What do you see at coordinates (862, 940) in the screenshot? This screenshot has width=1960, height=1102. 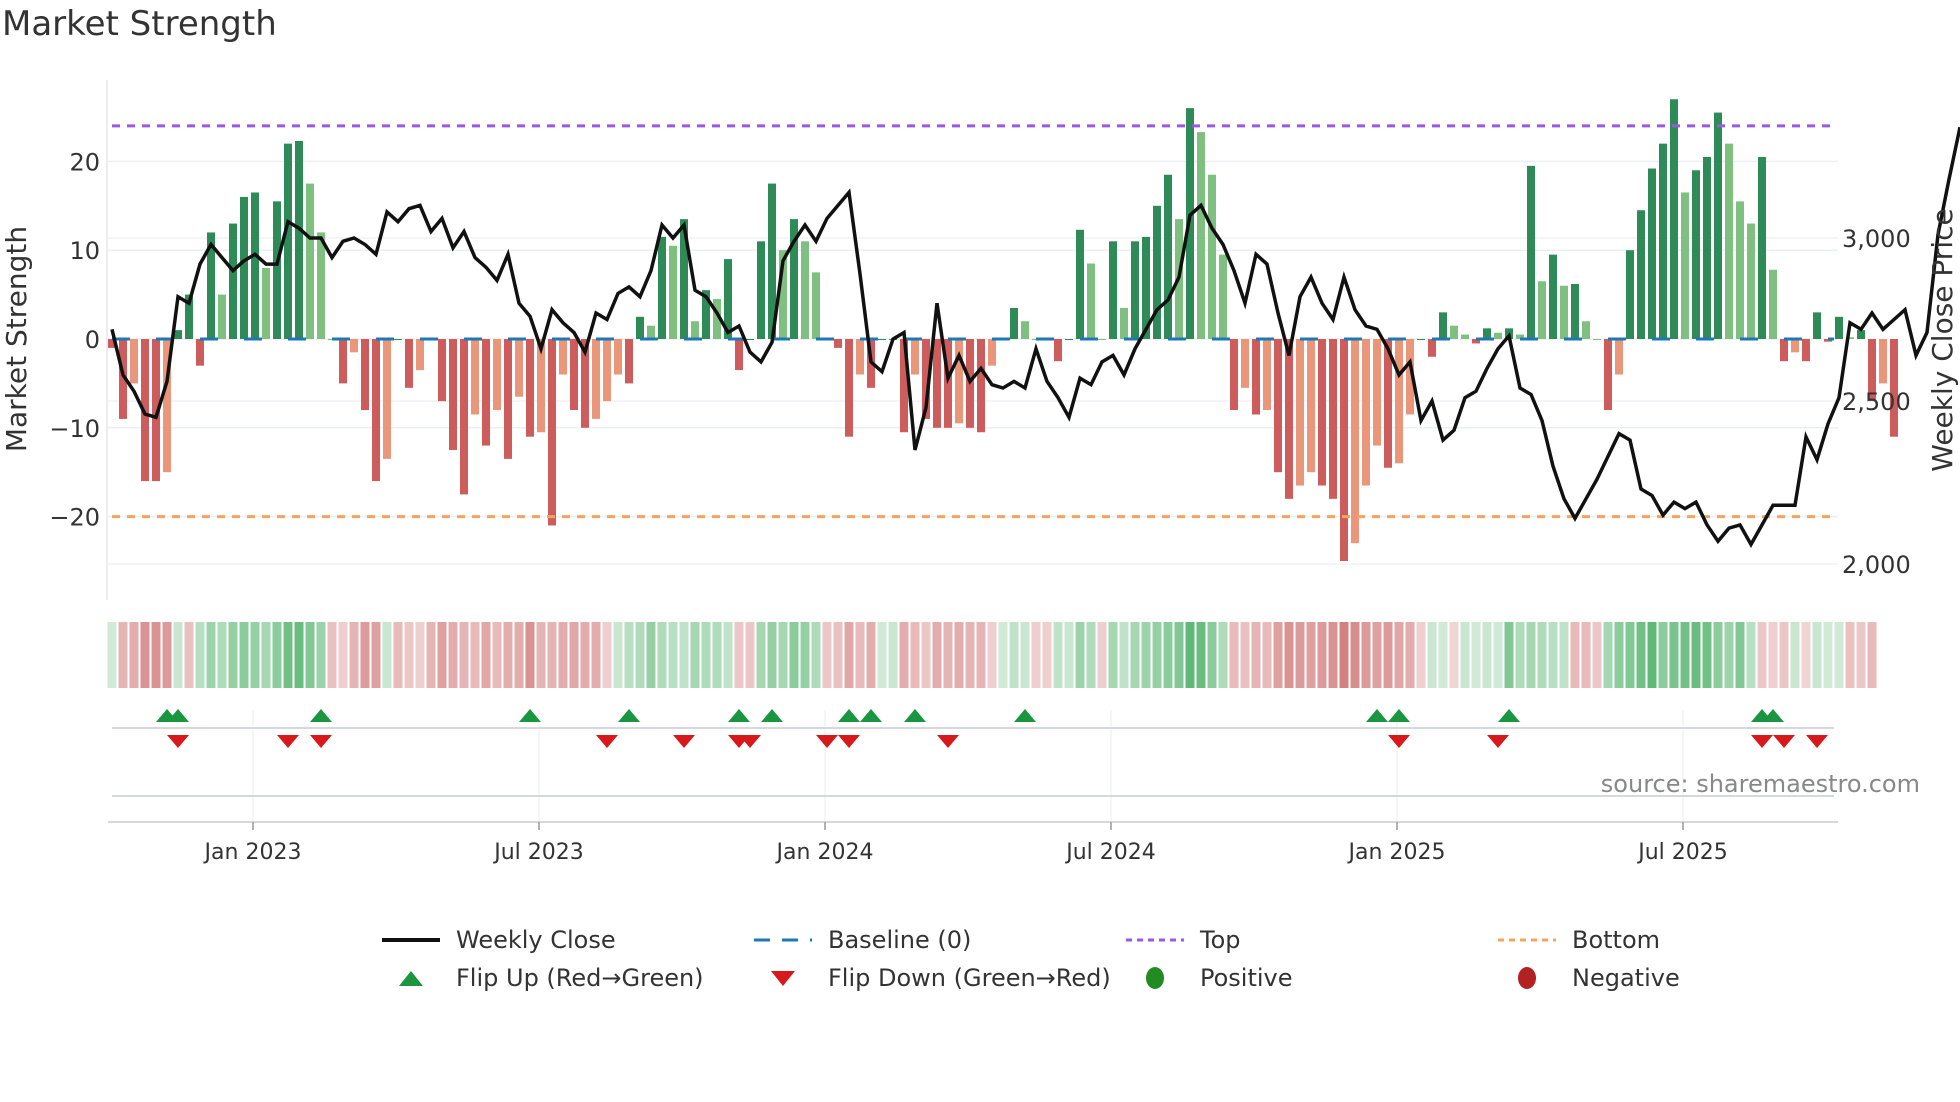 I see `legend-item-baseline: Baseline (0)` at bounding box center [862, 940].